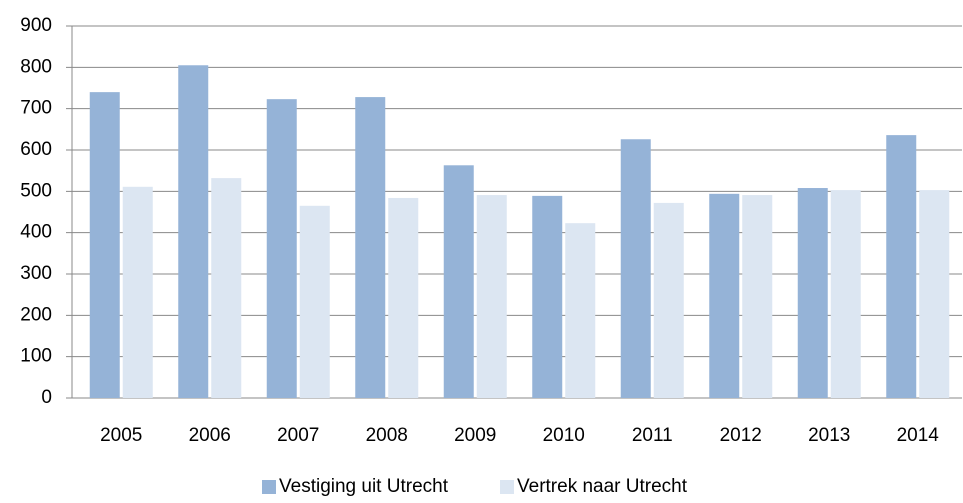 This screenshot has width=963, height=503. Describe the element at coordinates (36, 66) in the screenshot. I see `y-tick-label: 800` at that location.